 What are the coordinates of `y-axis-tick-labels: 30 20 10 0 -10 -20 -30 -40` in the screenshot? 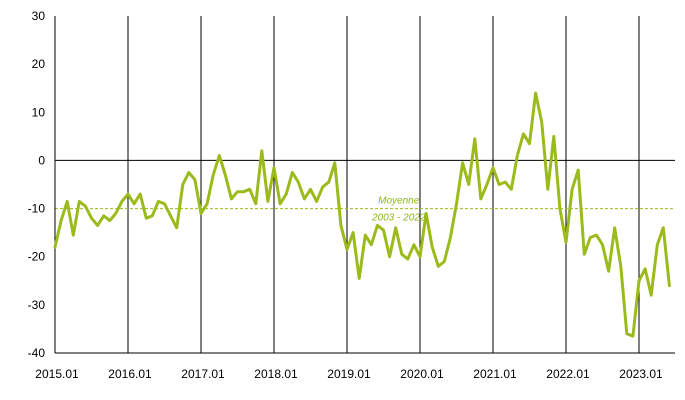 It's located at (37, 184).